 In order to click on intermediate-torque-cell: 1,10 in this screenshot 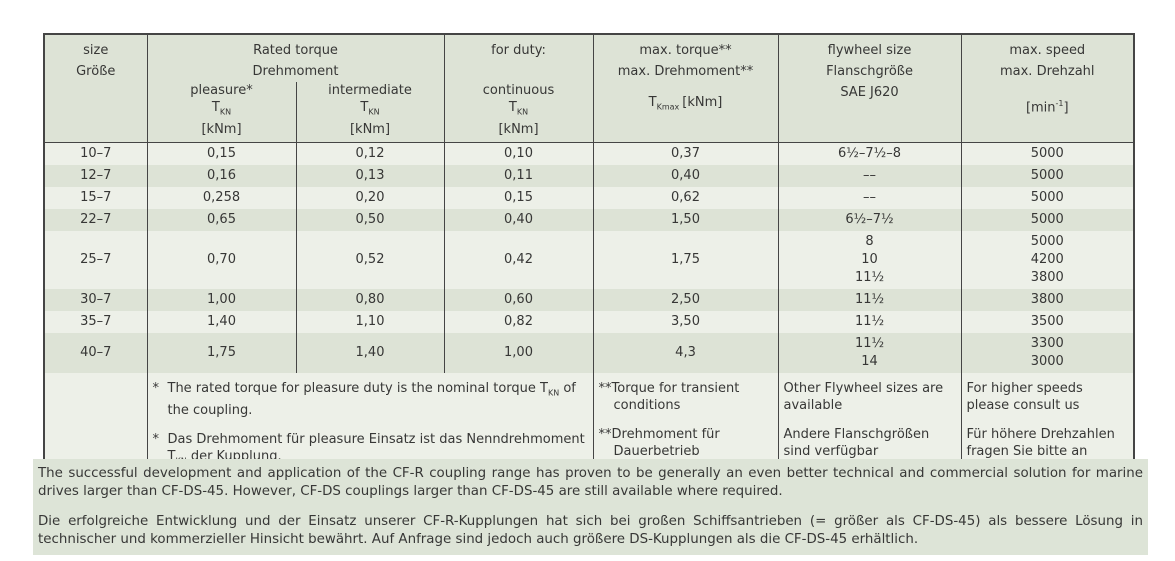, I will do `click(370, 322)`.